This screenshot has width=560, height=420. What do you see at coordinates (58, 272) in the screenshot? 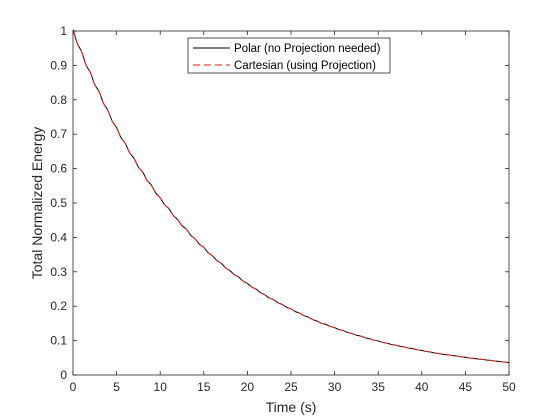
I see `y-tick-label: 0.3` at bounding box center [58, 272].